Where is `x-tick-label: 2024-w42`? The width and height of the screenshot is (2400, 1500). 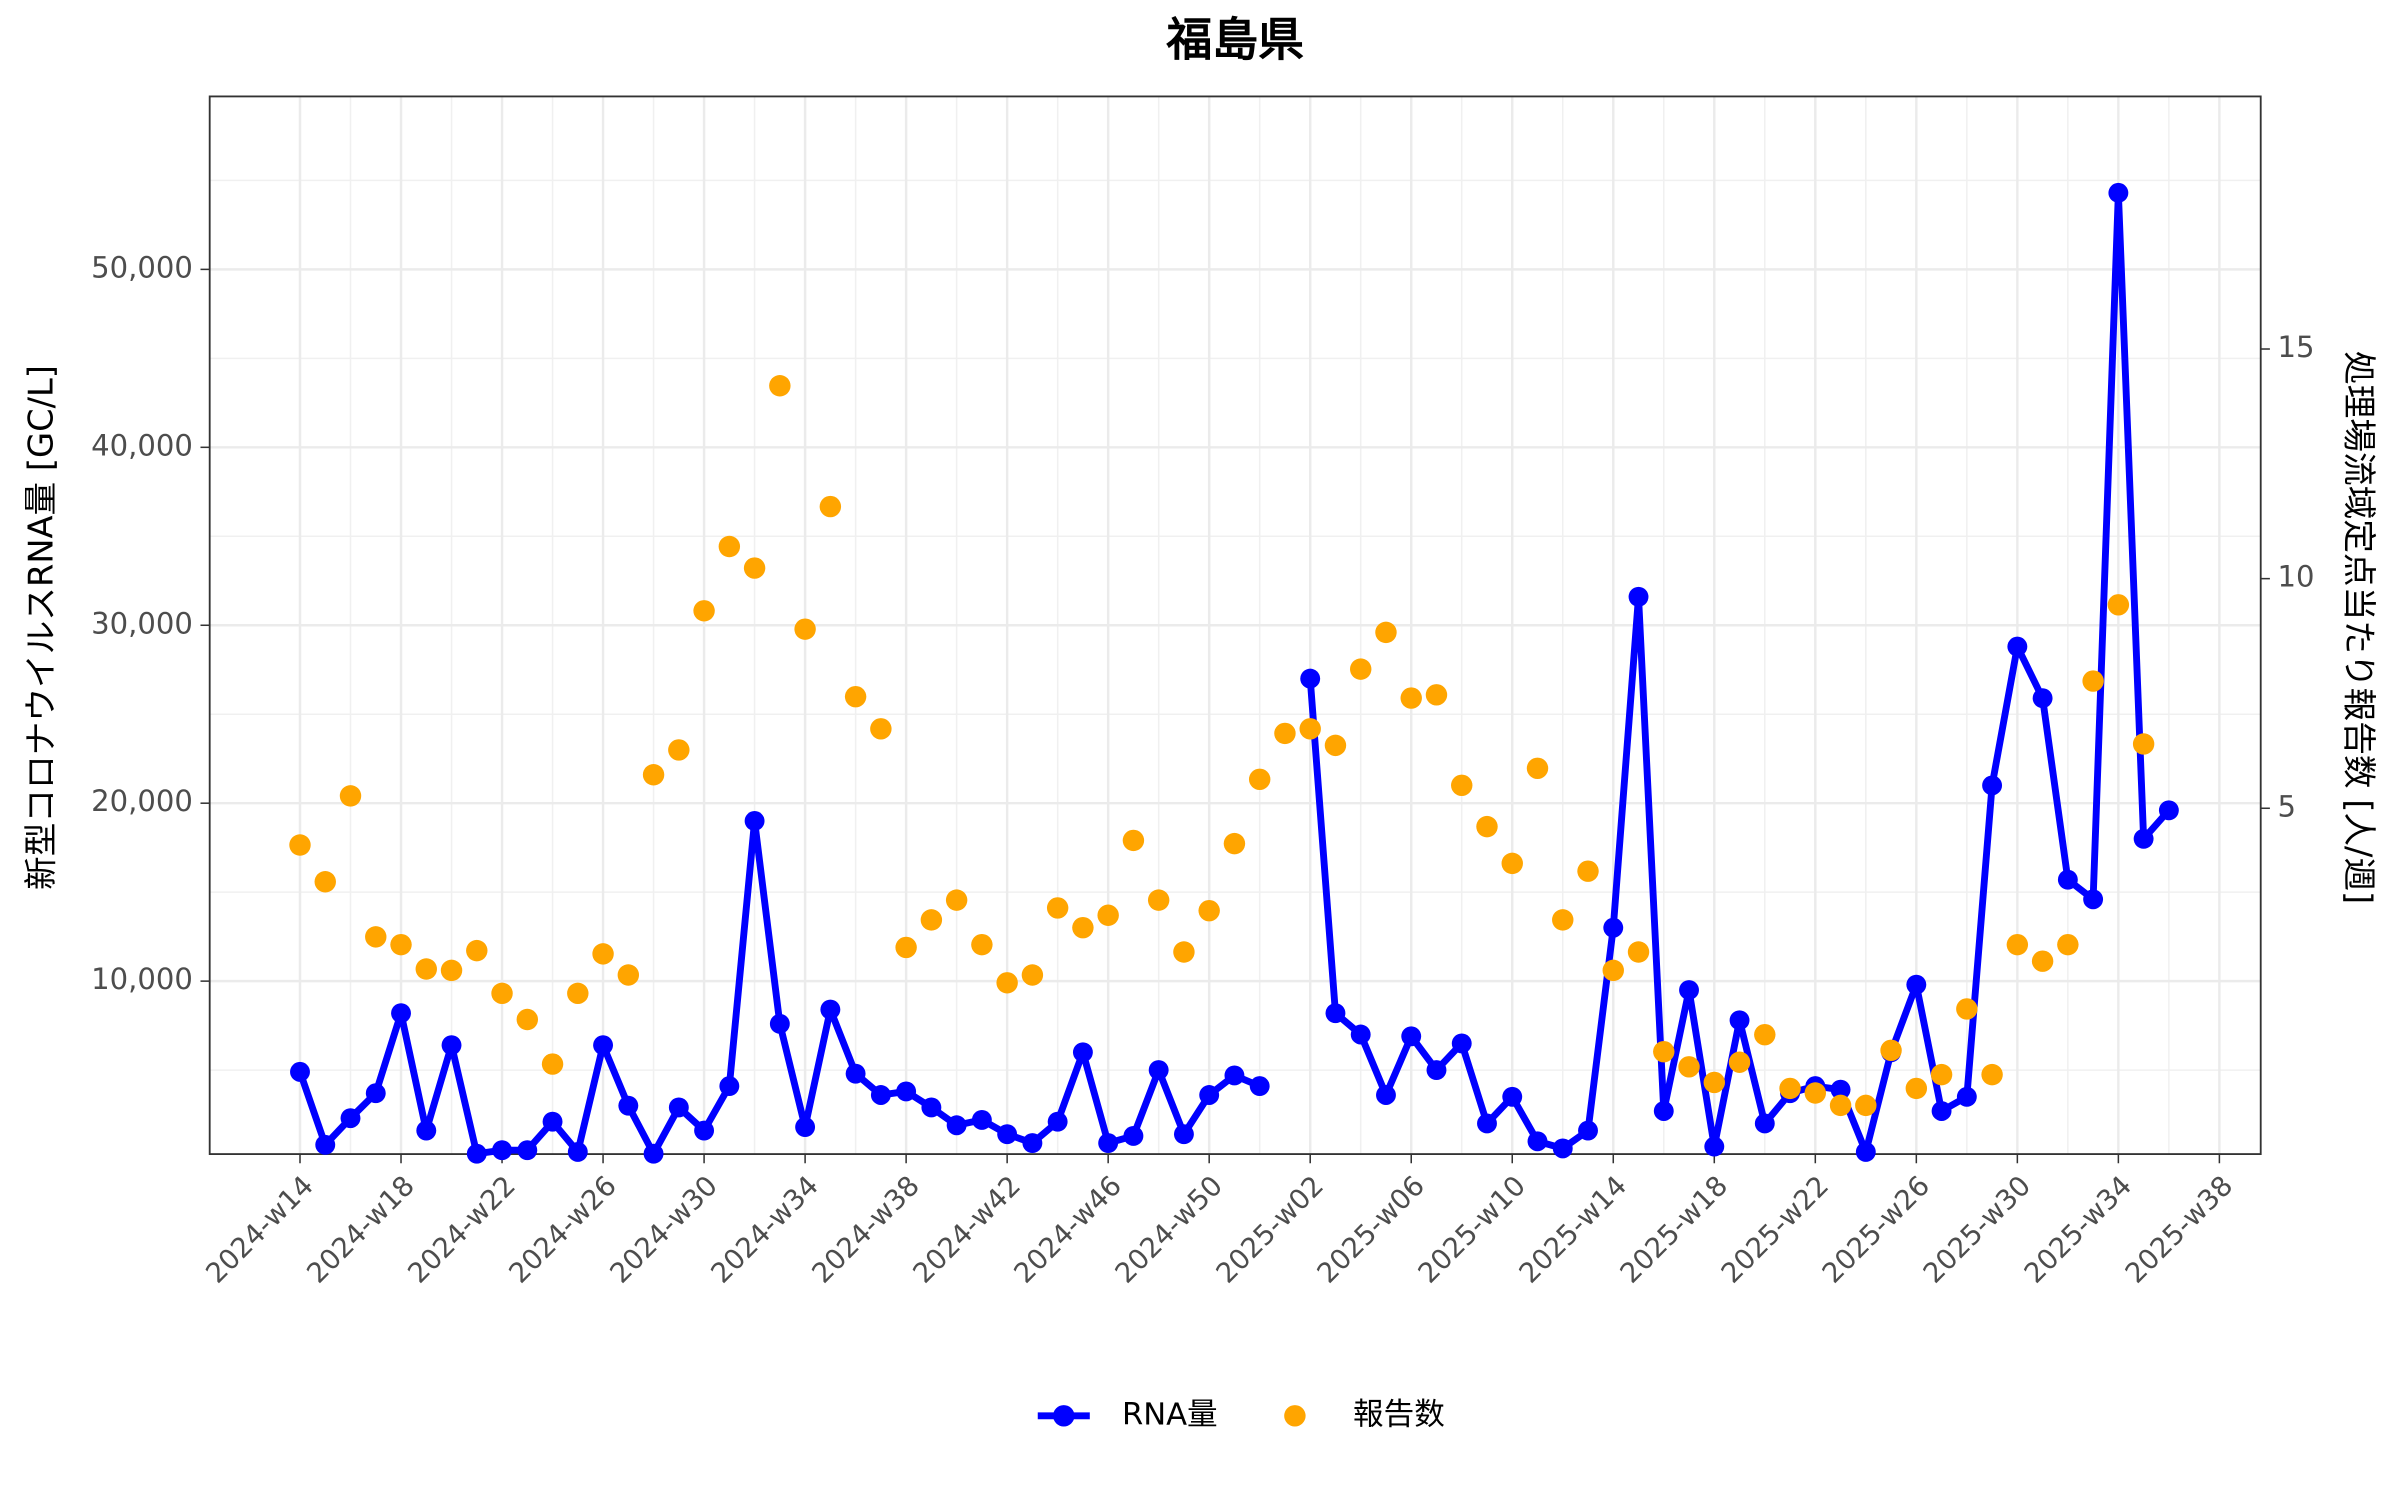 x-tick-label: 2024-w42 is located at coordinates (967, 1230).